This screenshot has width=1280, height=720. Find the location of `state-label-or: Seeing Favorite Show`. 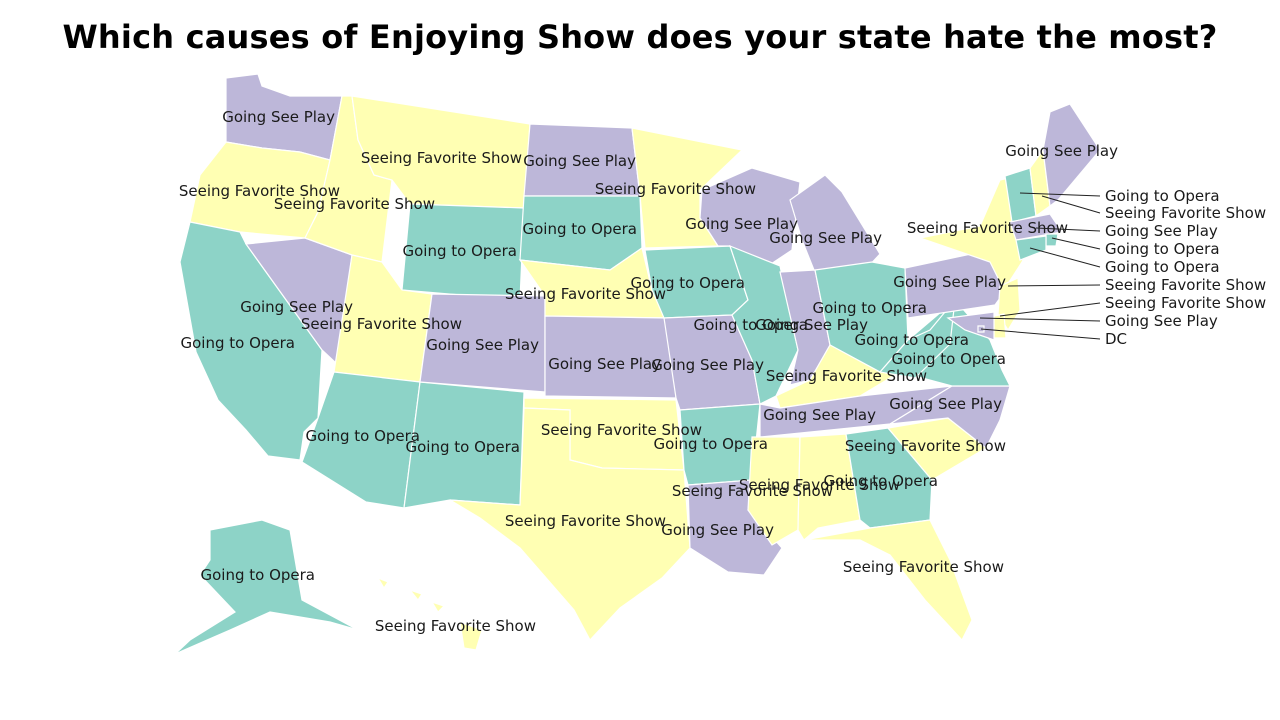

state-label-or: Seeing Favorite Show is located at coordinates (259, 191).